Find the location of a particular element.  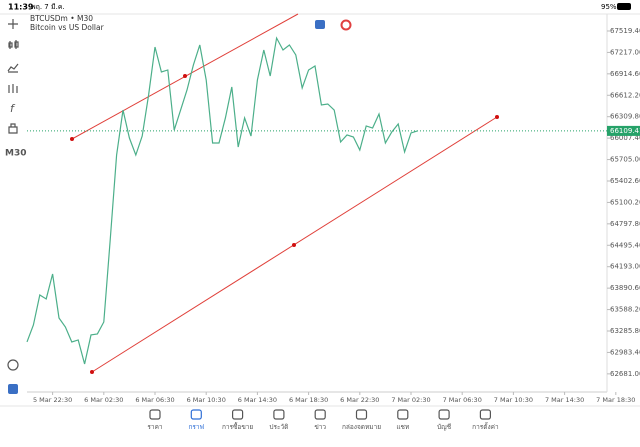

y-tick-label: 65402.60 is located at coordinates (625, 181).